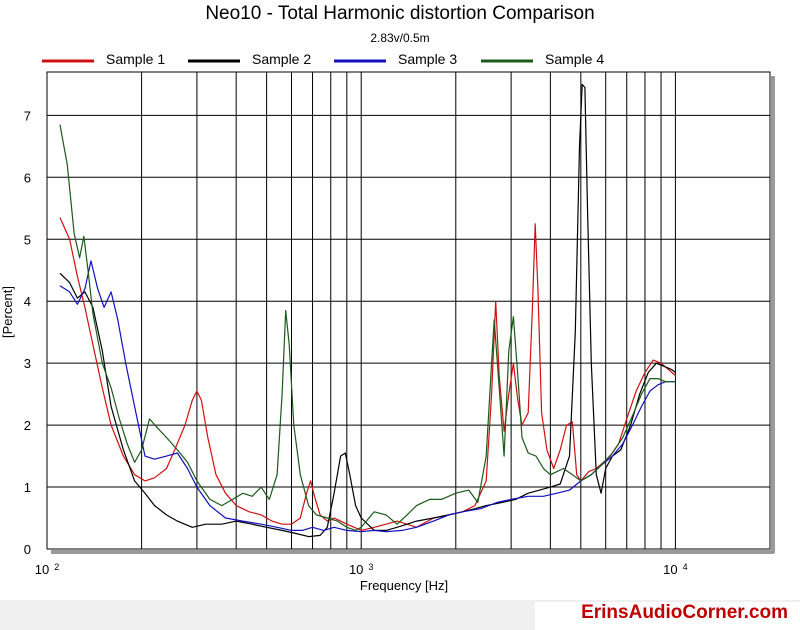 The image size is (800, 630). I want to click on brand-watermark: ErinsAudioCorner.com, so click(684, 612).